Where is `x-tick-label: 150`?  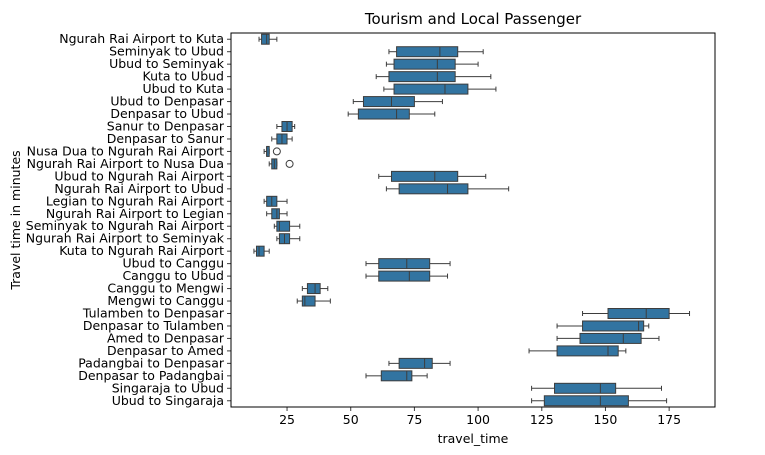
x-tick-label: 150 is located at coordinates (606, 419).